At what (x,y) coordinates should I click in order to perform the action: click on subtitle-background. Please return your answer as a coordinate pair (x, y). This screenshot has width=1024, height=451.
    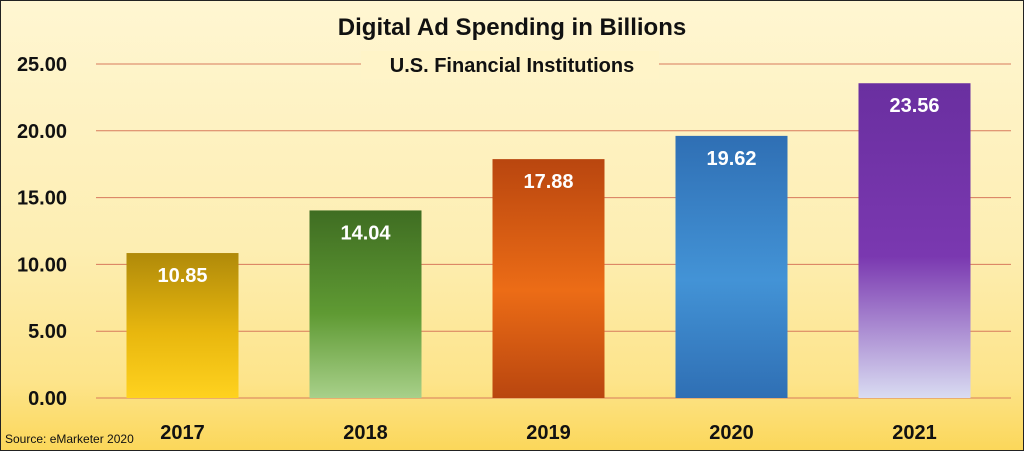
    Looking at the image, I should click on (510, 65).